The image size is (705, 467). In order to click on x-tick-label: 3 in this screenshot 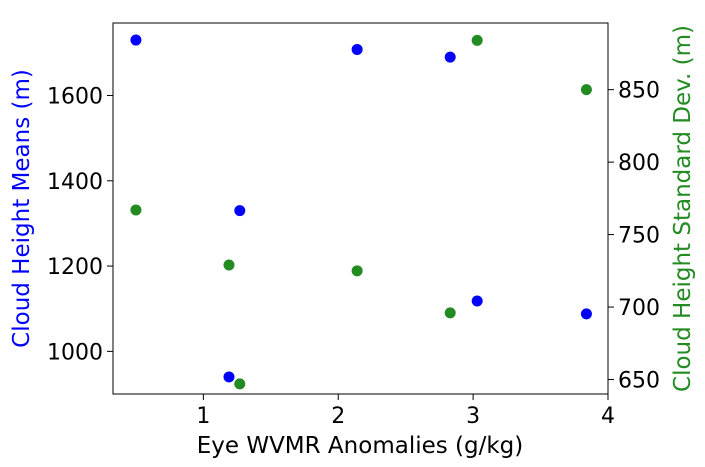, I will do `click(473, 416)`.